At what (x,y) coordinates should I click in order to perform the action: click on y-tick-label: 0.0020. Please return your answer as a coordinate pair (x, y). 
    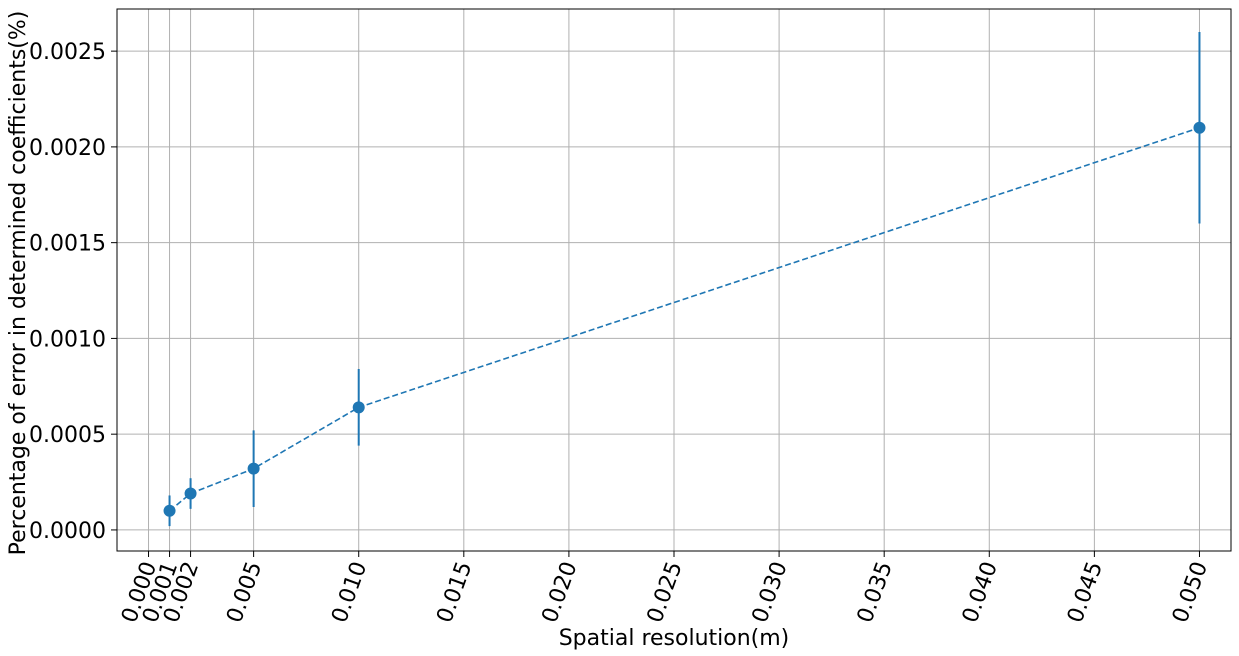
    Looking at the image, I should click on (67, 148).